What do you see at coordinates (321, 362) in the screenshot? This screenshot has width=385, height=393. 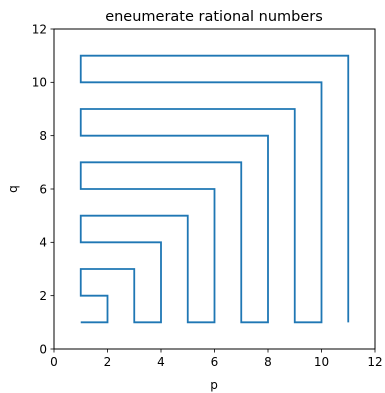 I see `x-tick-label: 10` at bounding box center [321, 362].